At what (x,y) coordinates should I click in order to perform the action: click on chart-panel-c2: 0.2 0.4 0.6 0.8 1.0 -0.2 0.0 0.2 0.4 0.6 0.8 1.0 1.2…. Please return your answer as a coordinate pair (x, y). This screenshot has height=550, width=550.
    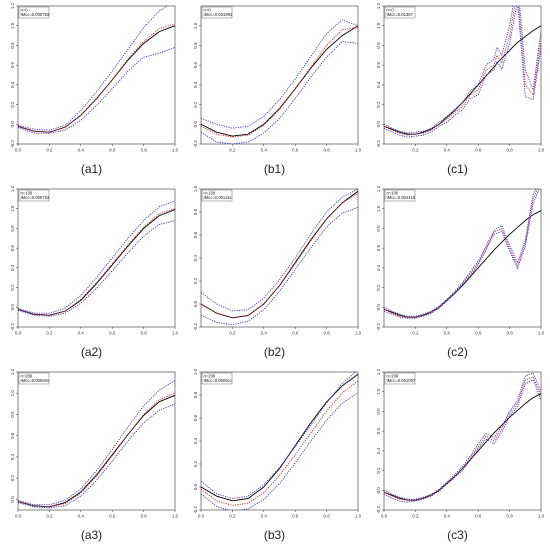
    Looking at the image, I should click on (457, 274).